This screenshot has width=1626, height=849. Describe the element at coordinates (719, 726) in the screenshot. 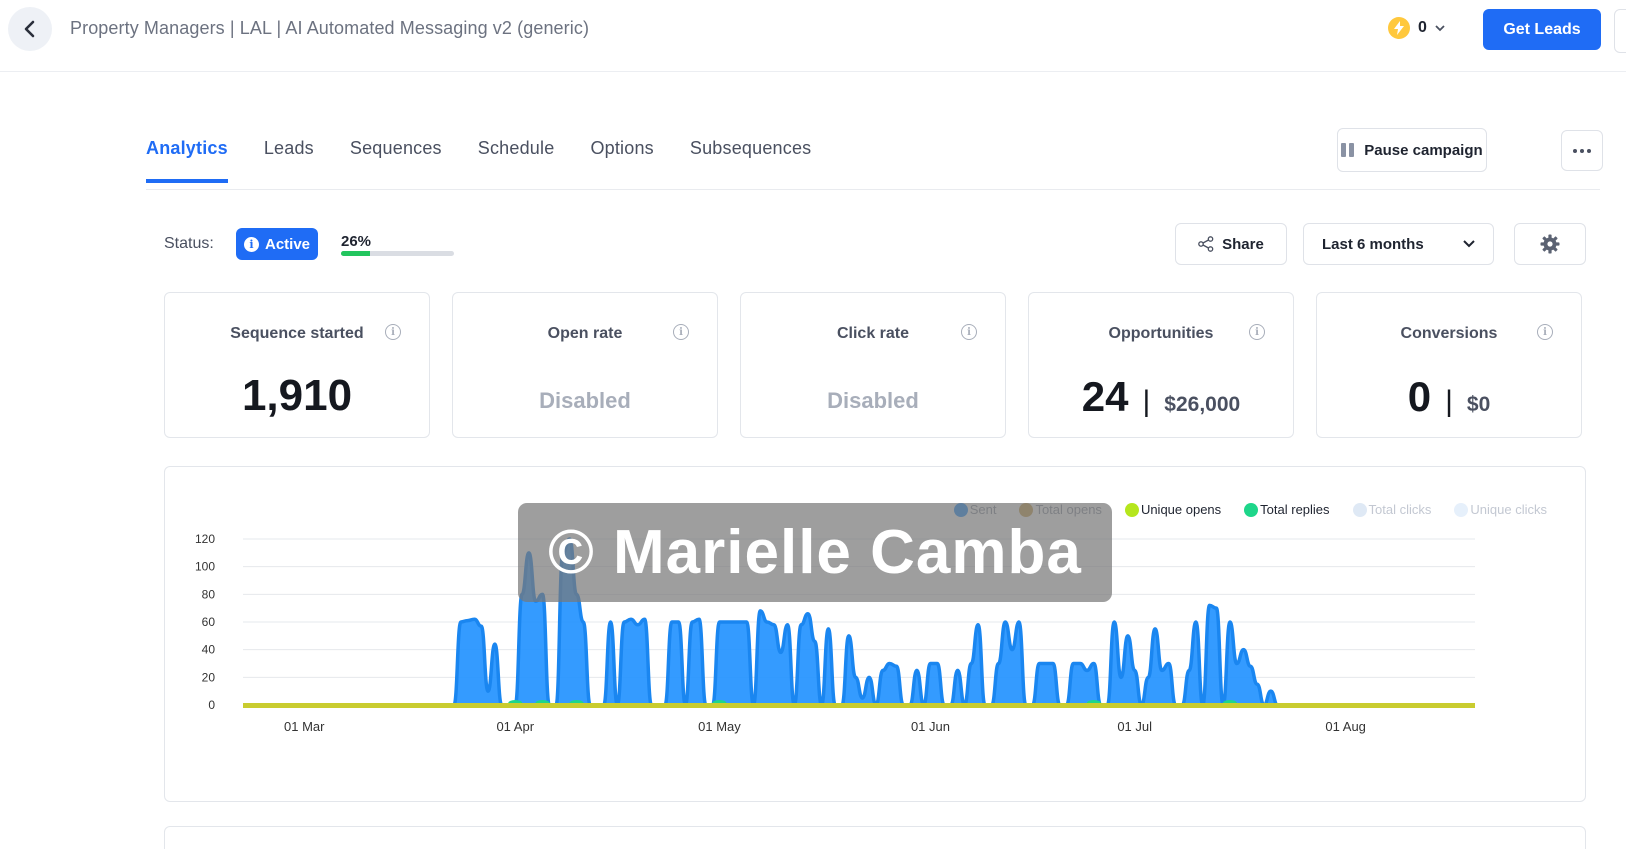

I see `x-tick-label: 01 May` at that location.